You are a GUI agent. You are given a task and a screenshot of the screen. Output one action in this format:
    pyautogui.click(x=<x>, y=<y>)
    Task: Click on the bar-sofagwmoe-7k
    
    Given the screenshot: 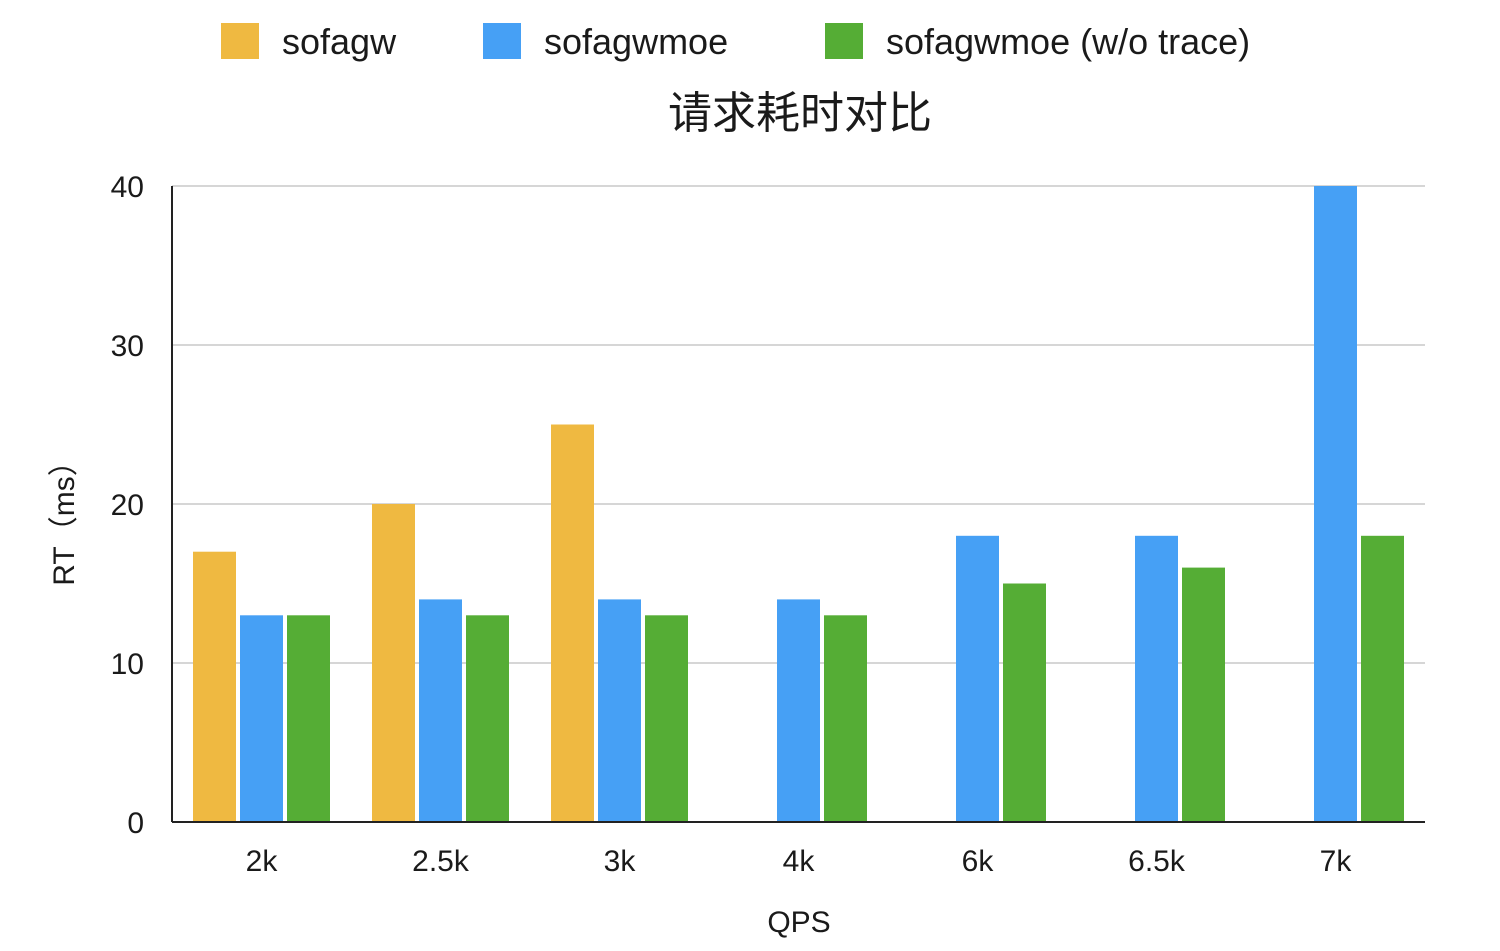 What is the action you would take?
    pyautogui.click(x=1335, y=504)
    